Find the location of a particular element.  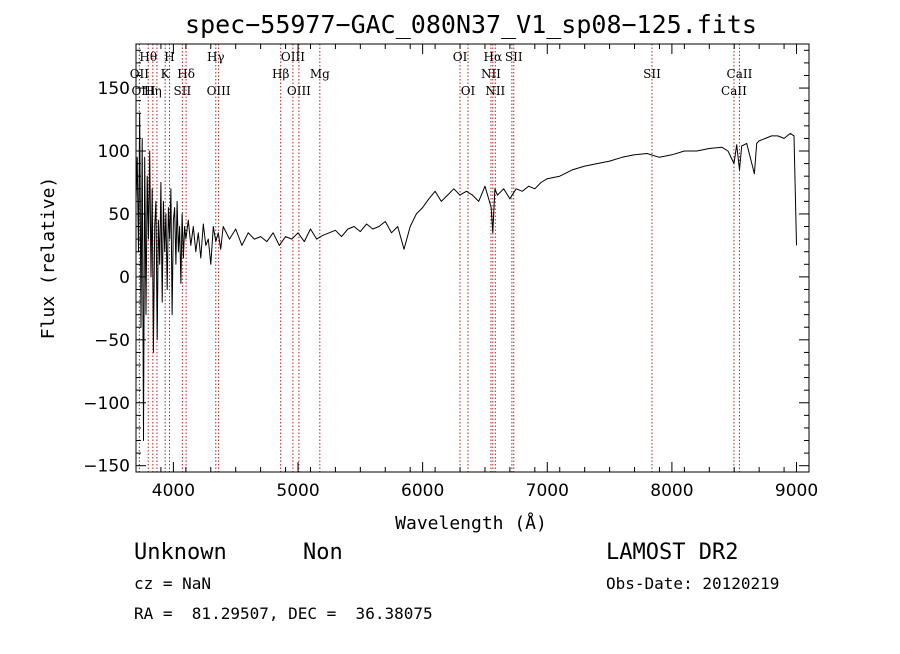

chart-title: spec−55977−GAC_080N37_V1_sp08−125.fits is located at coordinates (471, 24).